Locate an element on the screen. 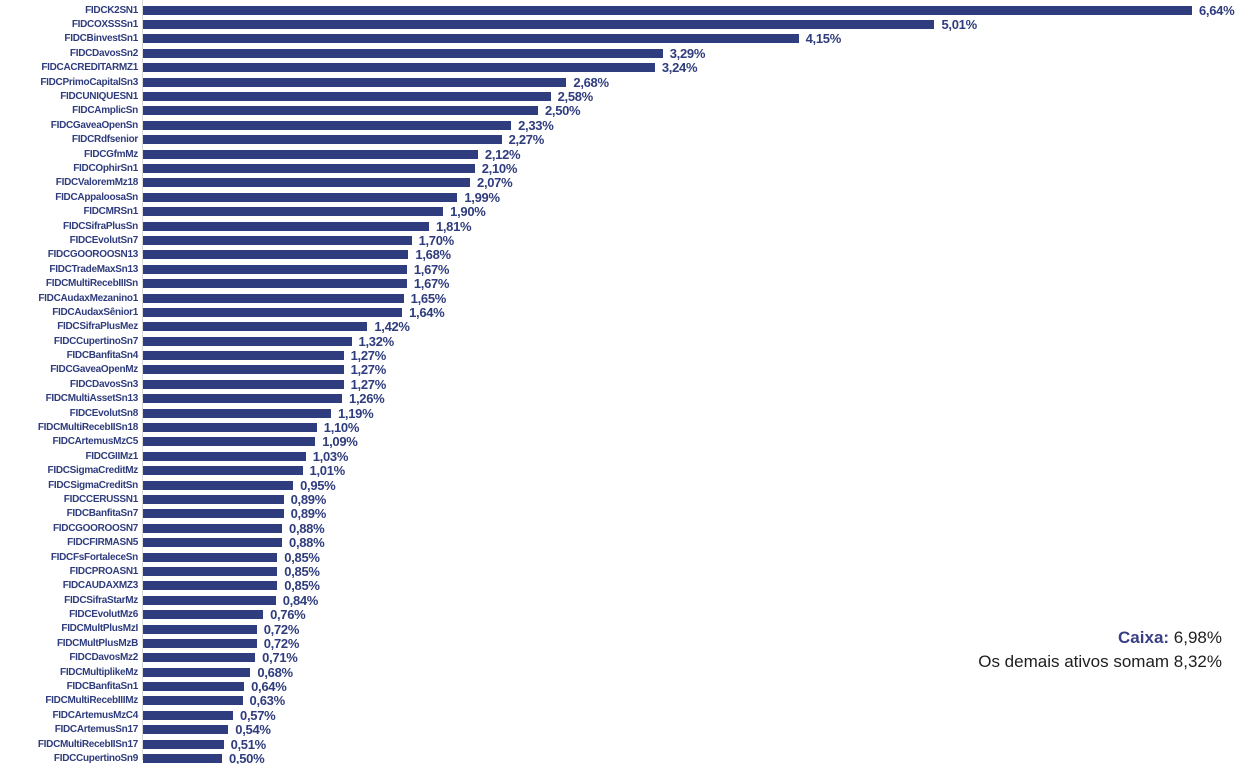 Image resolution: width=1255 pixels, height=764 pixels. bar-row: FIDCBanfitaSn4 1,27% is located at coordinates (627, 355).